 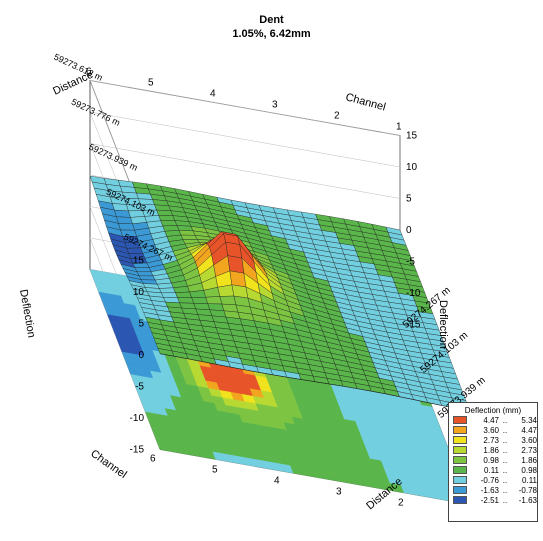 What do you see at coordinates (271, 27) in the screenshot?
I see `chart-title-block: Dent 1.05%, 6.42mm` at bounding box center [271, 27].